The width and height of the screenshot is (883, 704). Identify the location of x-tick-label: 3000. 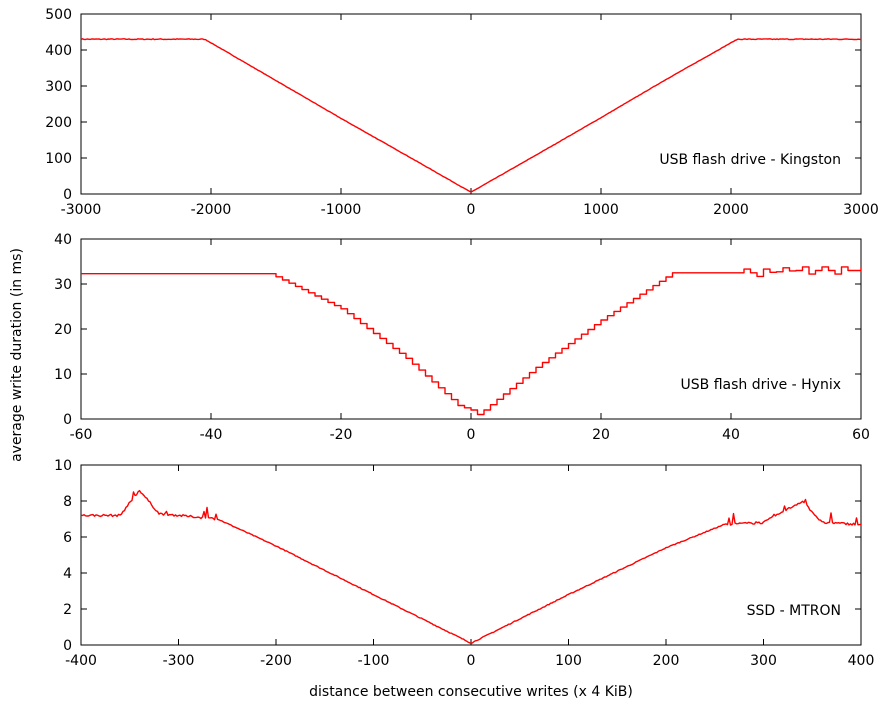
(861, 210).